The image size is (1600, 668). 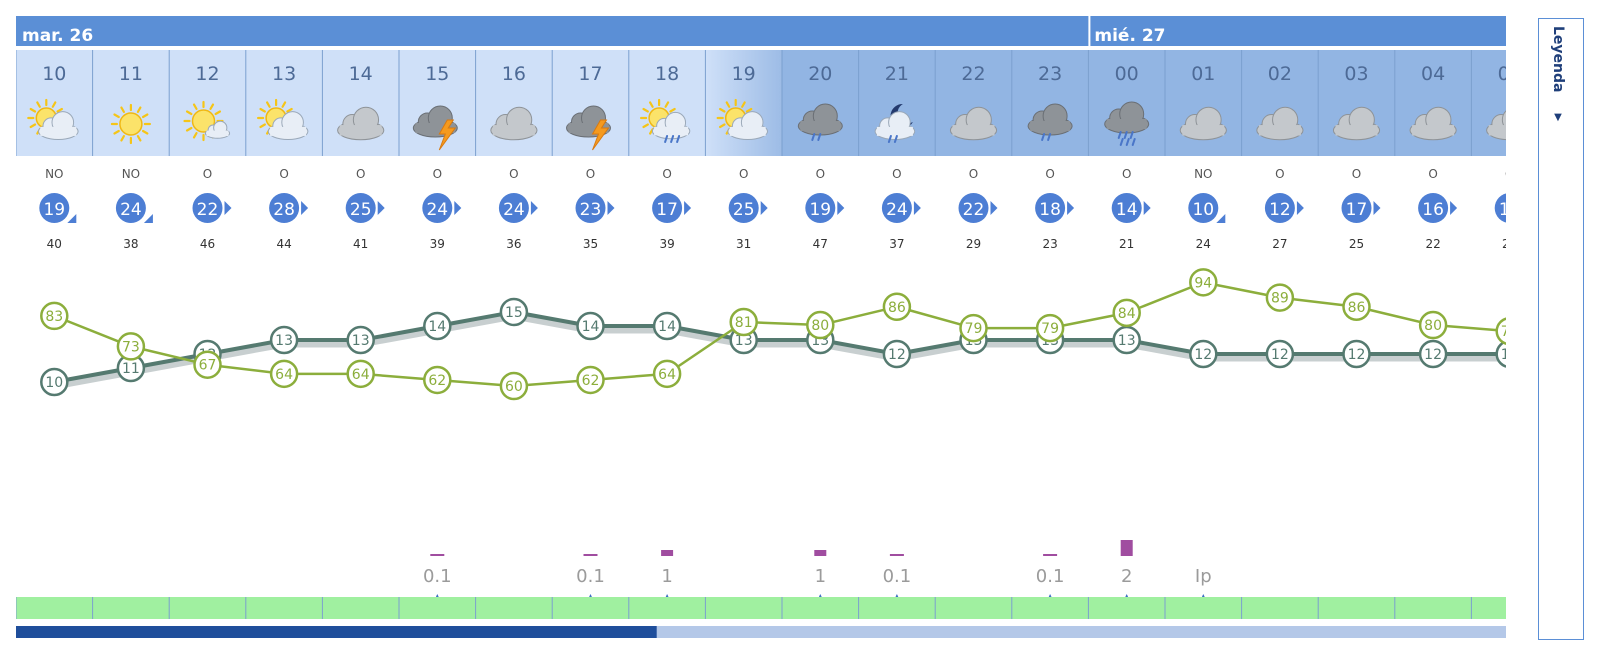 I want to click on humidity-label: 84, so click(x=1127, y=314).